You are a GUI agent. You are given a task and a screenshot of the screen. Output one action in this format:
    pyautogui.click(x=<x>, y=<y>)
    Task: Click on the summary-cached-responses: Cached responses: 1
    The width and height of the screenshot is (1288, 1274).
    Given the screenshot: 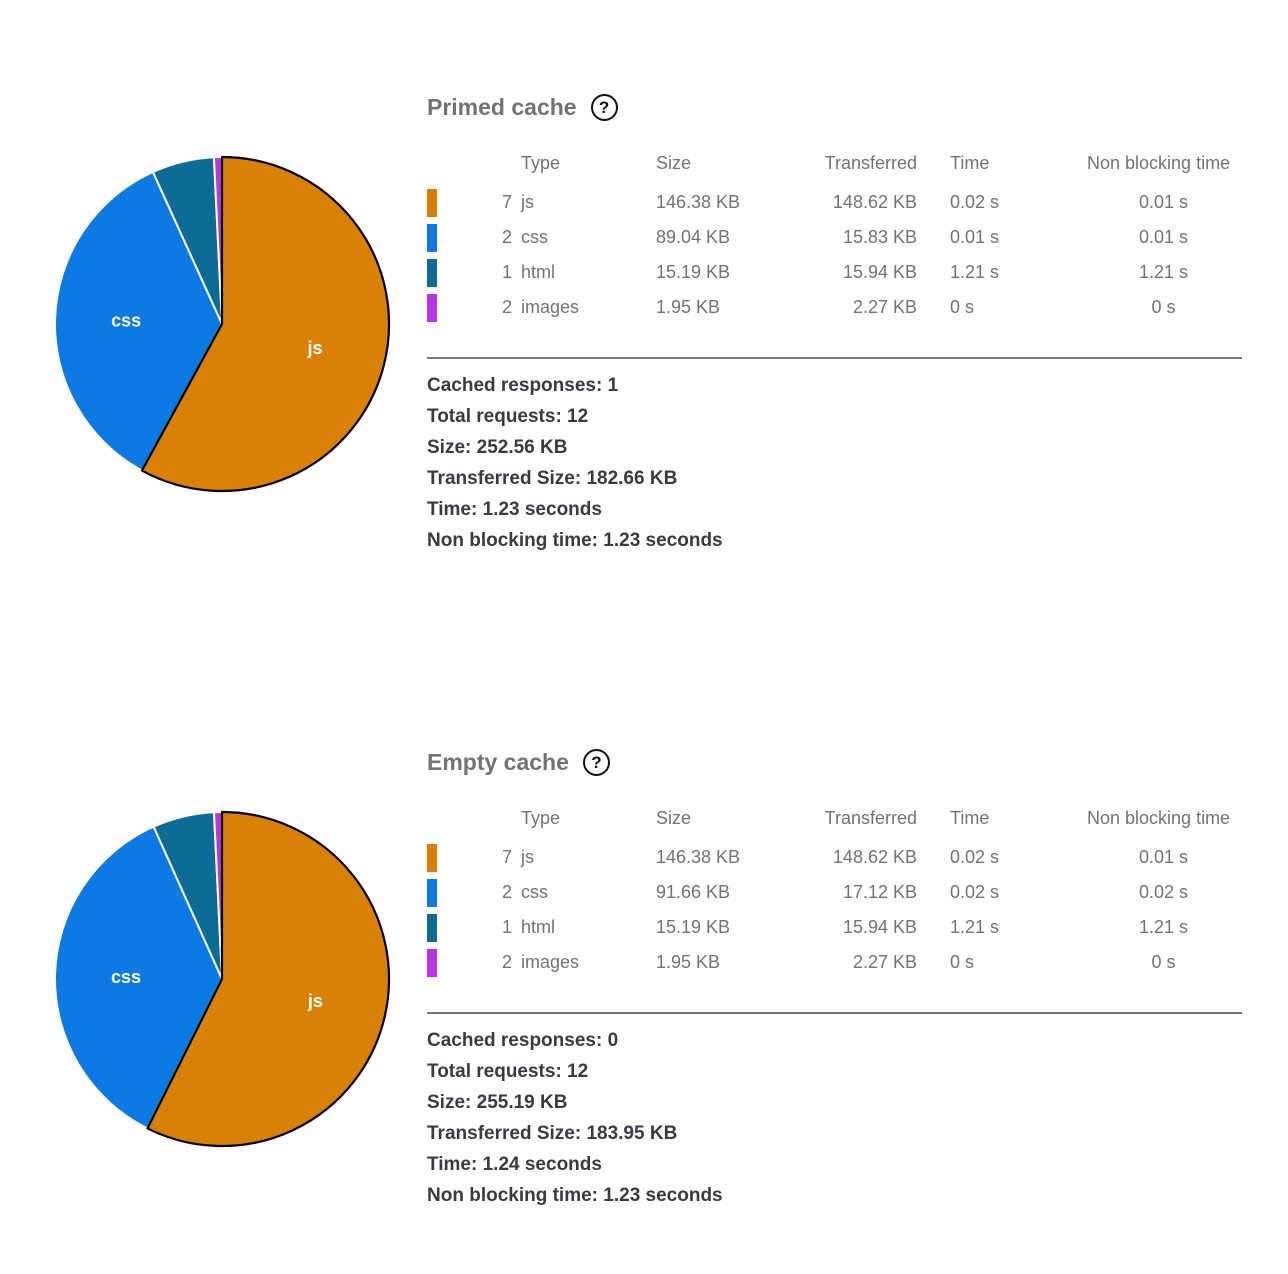 What is the action you would take?
    pyautogui.click(x=523, y=385)
    